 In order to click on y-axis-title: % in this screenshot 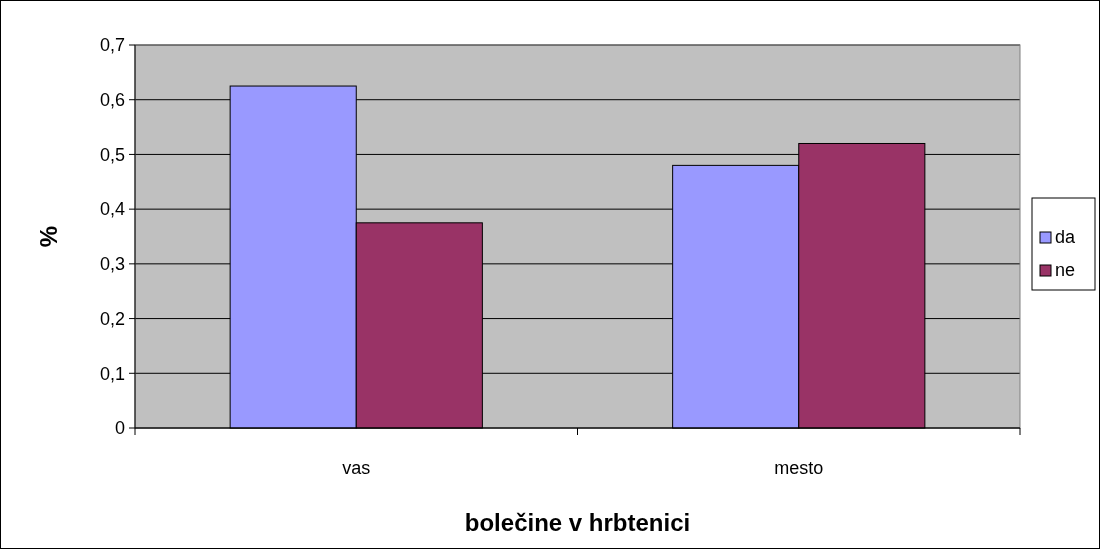, I will do `click(48, 236)`.